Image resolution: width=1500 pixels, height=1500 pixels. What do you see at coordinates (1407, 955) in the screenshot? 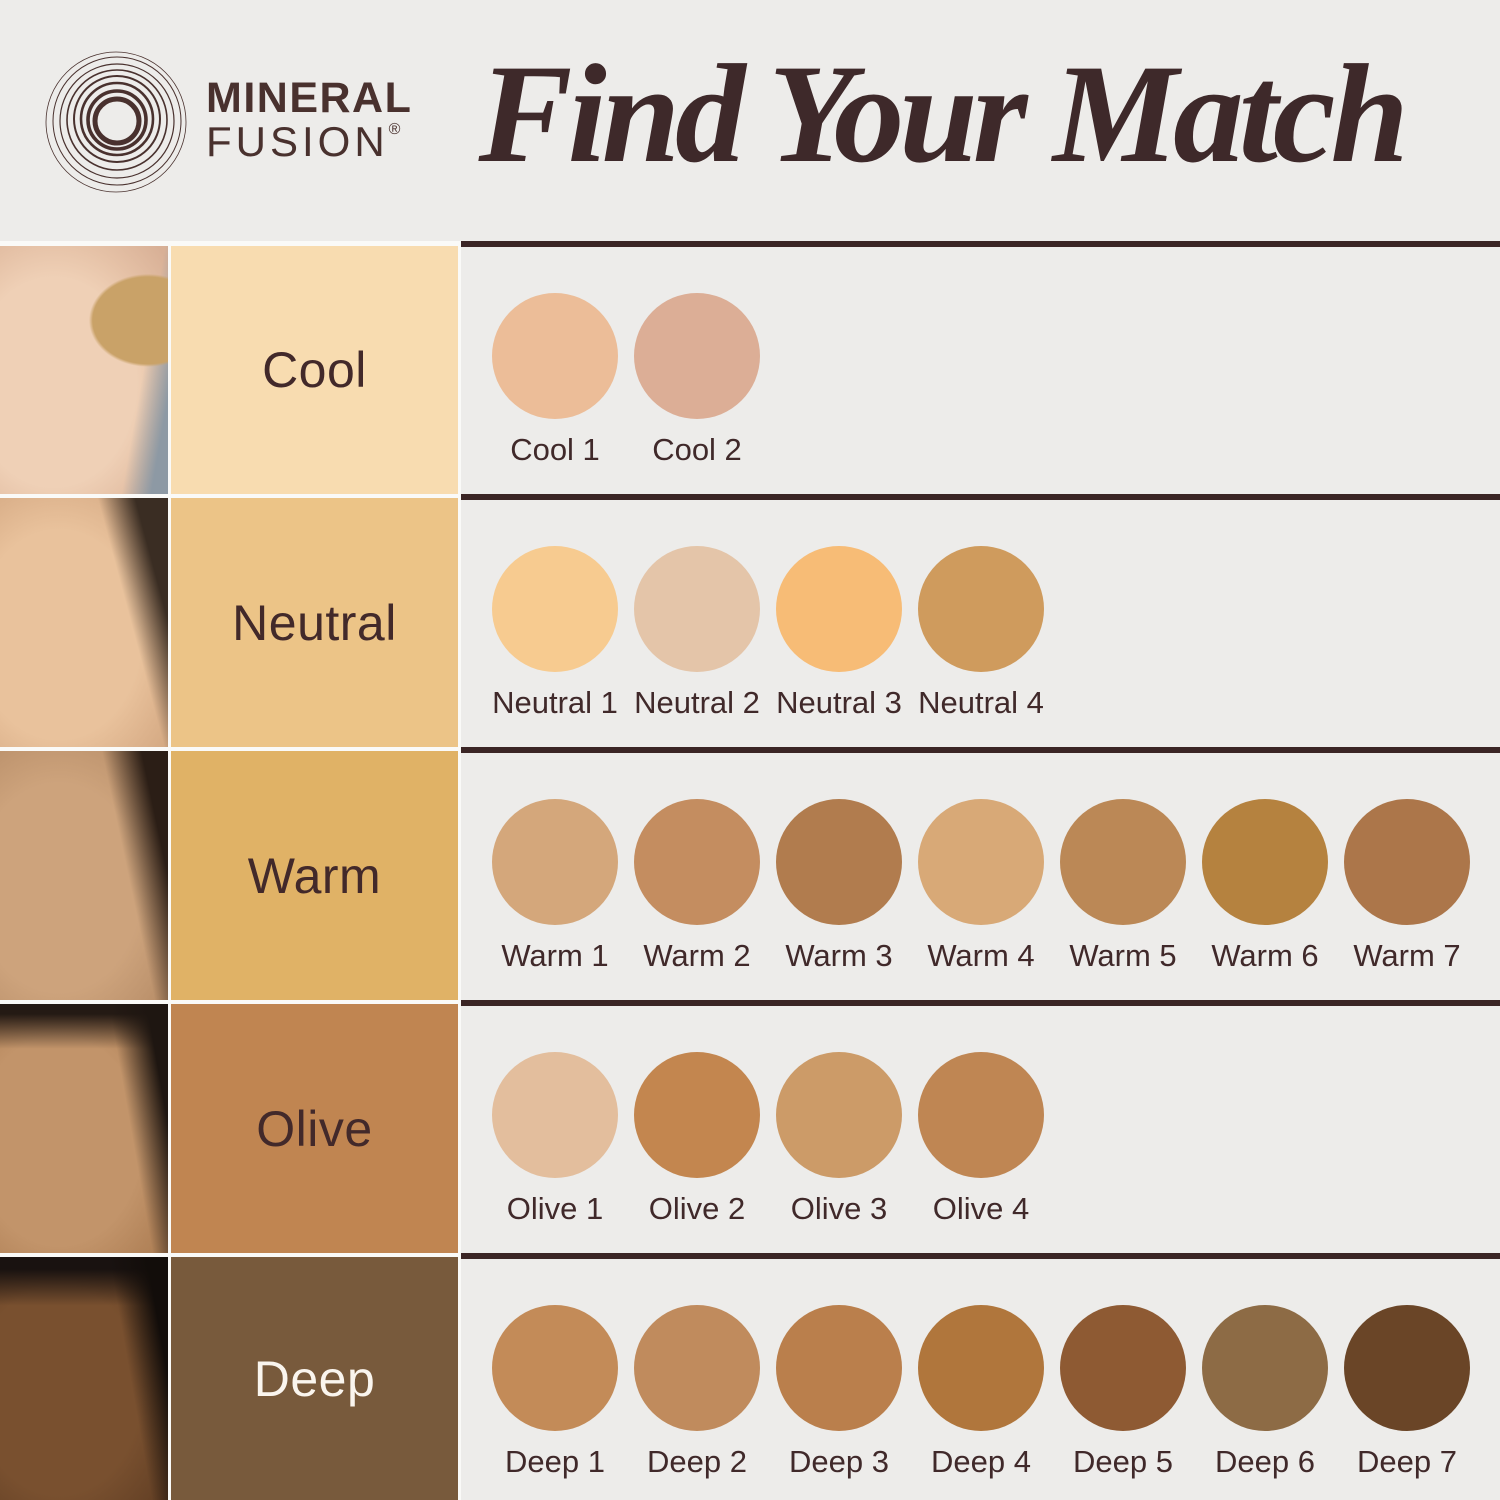
I see `shade-swatch-label: Warm 7` at bounding box center [1407, 955].